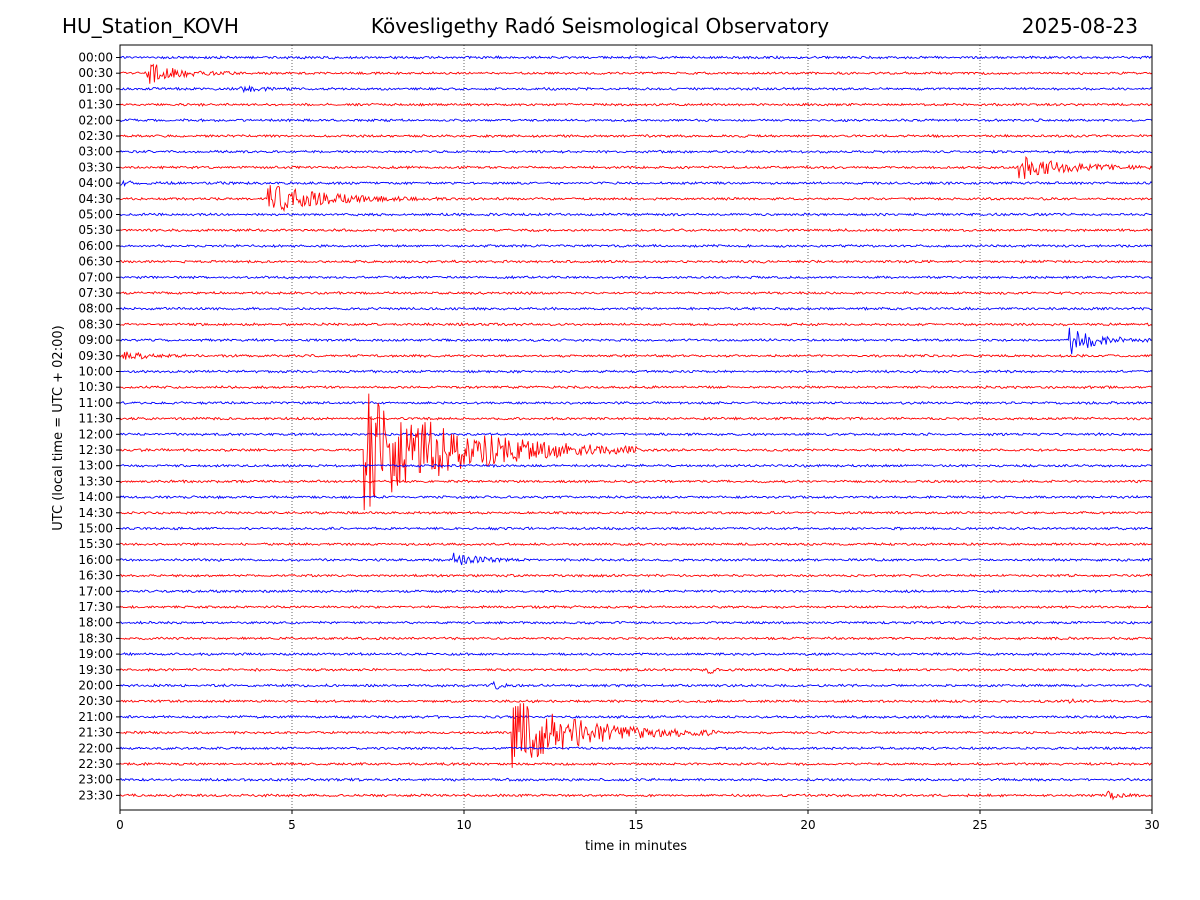 The width and height of the screenshot is (1200, 900). What do you see at coordinates (95, 544) in the screenshot?
I see `y-tick-label-1530: 15:30` at bounding box center [95, 544].